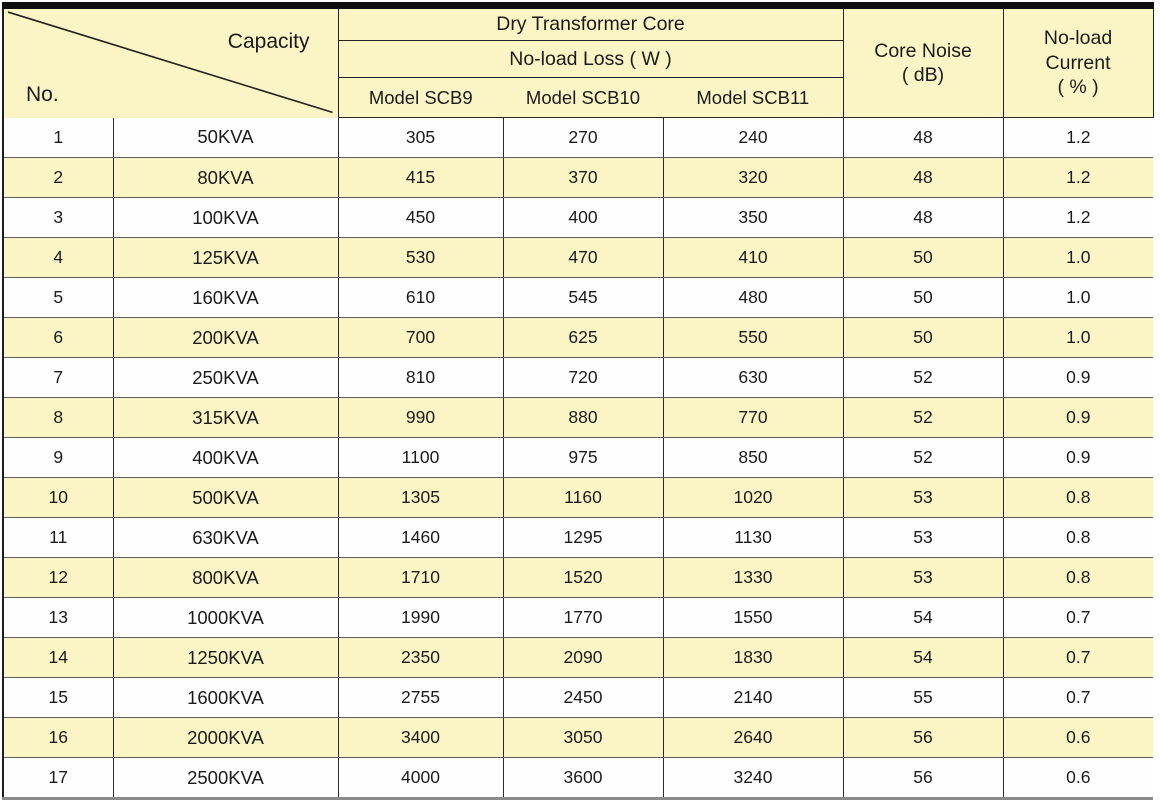  I want to click on cell-scb9: 4000, so click(421, 778).